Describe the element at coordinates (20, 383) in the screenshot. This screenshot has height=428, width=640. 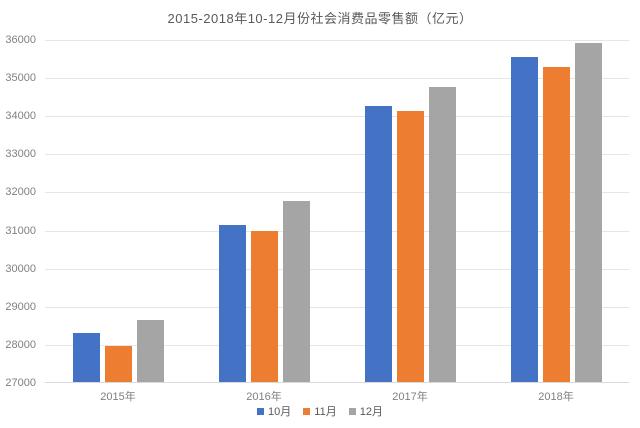
I see `y-axis-label: 27000` at that location.